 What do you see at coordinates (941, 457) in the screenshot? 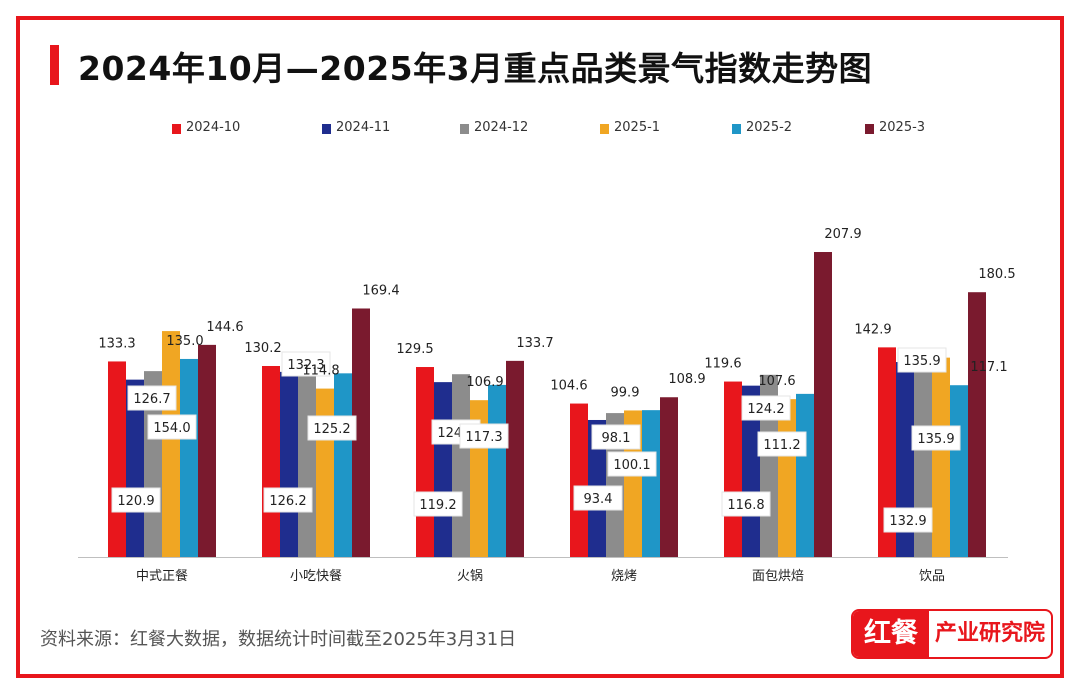
I see `bar-2025-1-饮品` at bounding box center [941, 457].